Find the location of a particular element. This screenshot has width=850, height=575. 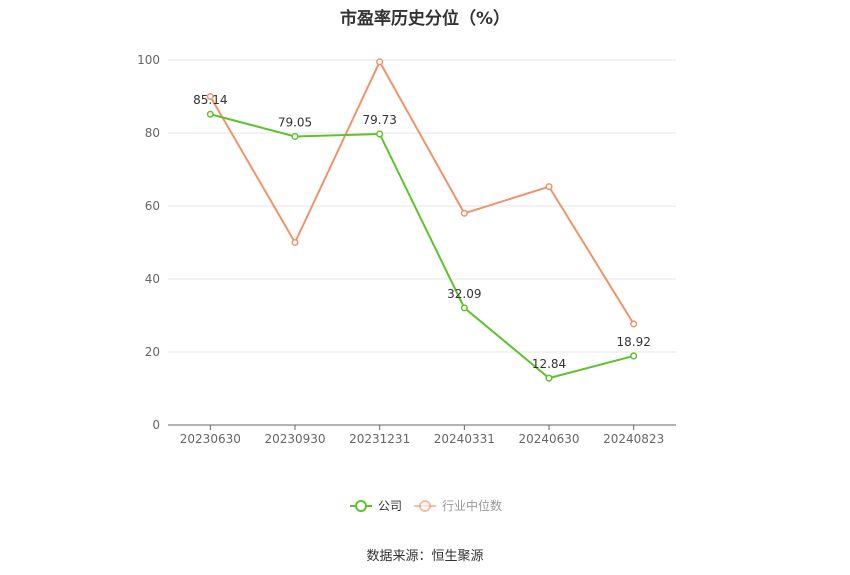

chart-title: 市盈率历史分位（%） is located at coordinates (425, 19).